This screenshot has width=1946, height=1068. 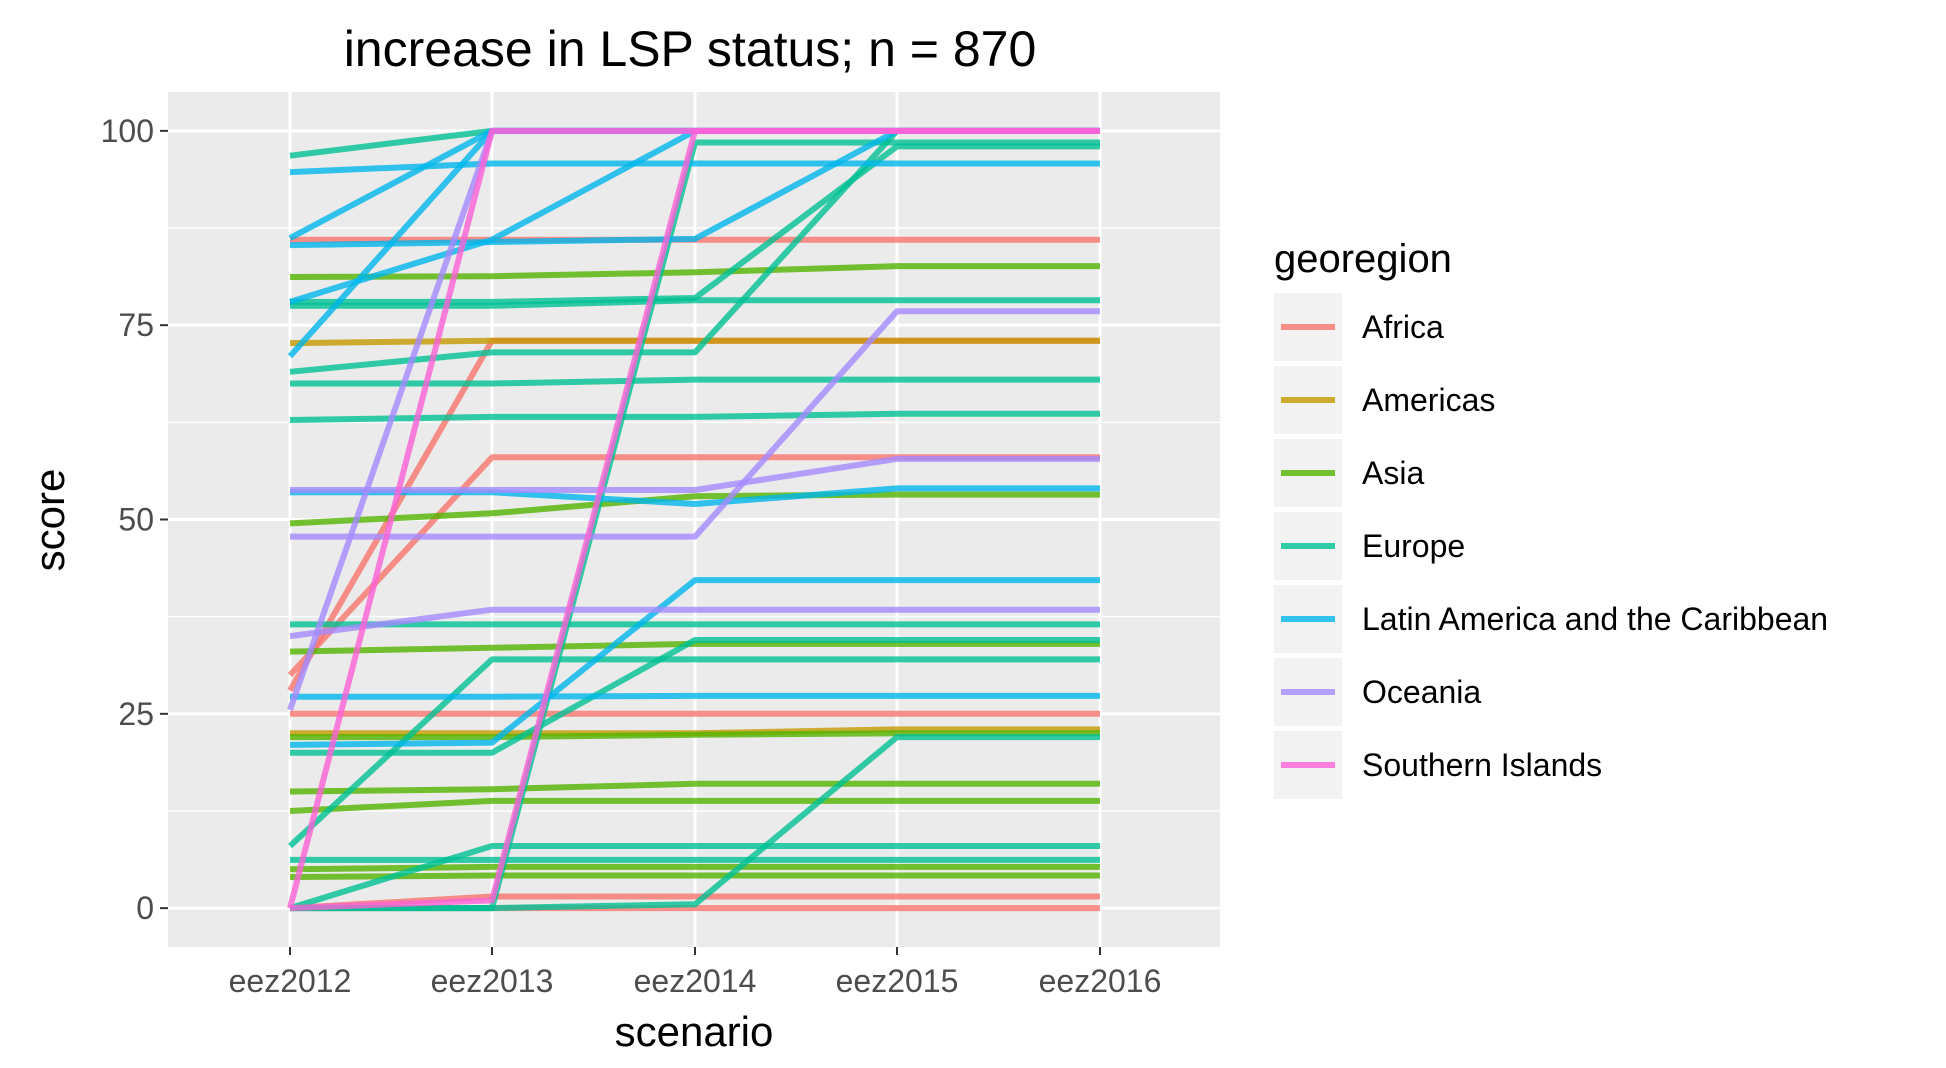 I want to click on legend-label: Americas, so click(x=1428, y=400).